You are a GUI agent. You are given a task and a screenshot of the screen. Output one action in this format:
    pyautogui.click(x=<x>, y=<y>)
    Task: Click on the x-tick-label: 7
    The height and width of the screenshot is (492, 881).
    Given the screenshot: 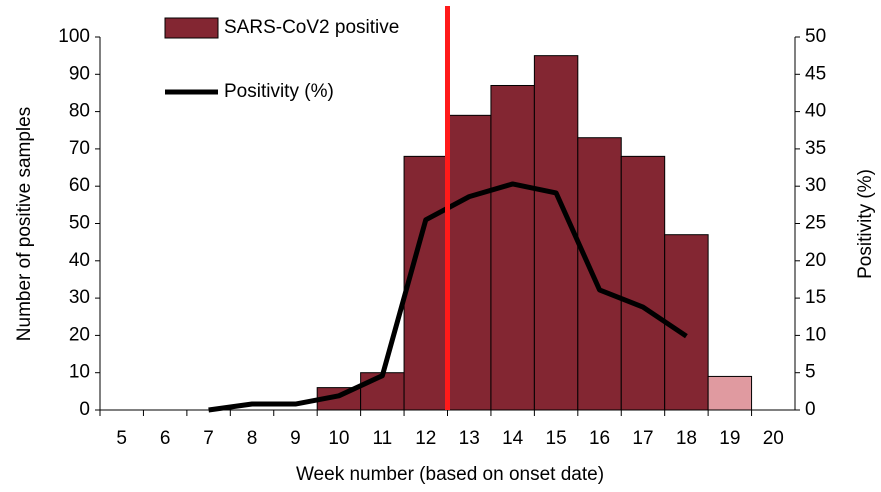 What is the action you would take?
    pyautogui.click(x=208, y=438)
    